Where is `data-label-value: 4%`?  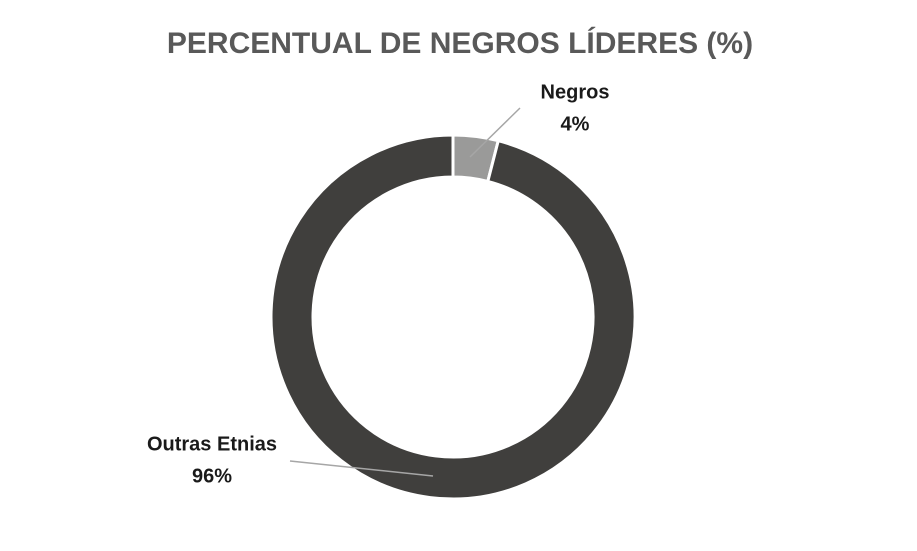 data-label-value: 4% is located at coordinates (575, 124).